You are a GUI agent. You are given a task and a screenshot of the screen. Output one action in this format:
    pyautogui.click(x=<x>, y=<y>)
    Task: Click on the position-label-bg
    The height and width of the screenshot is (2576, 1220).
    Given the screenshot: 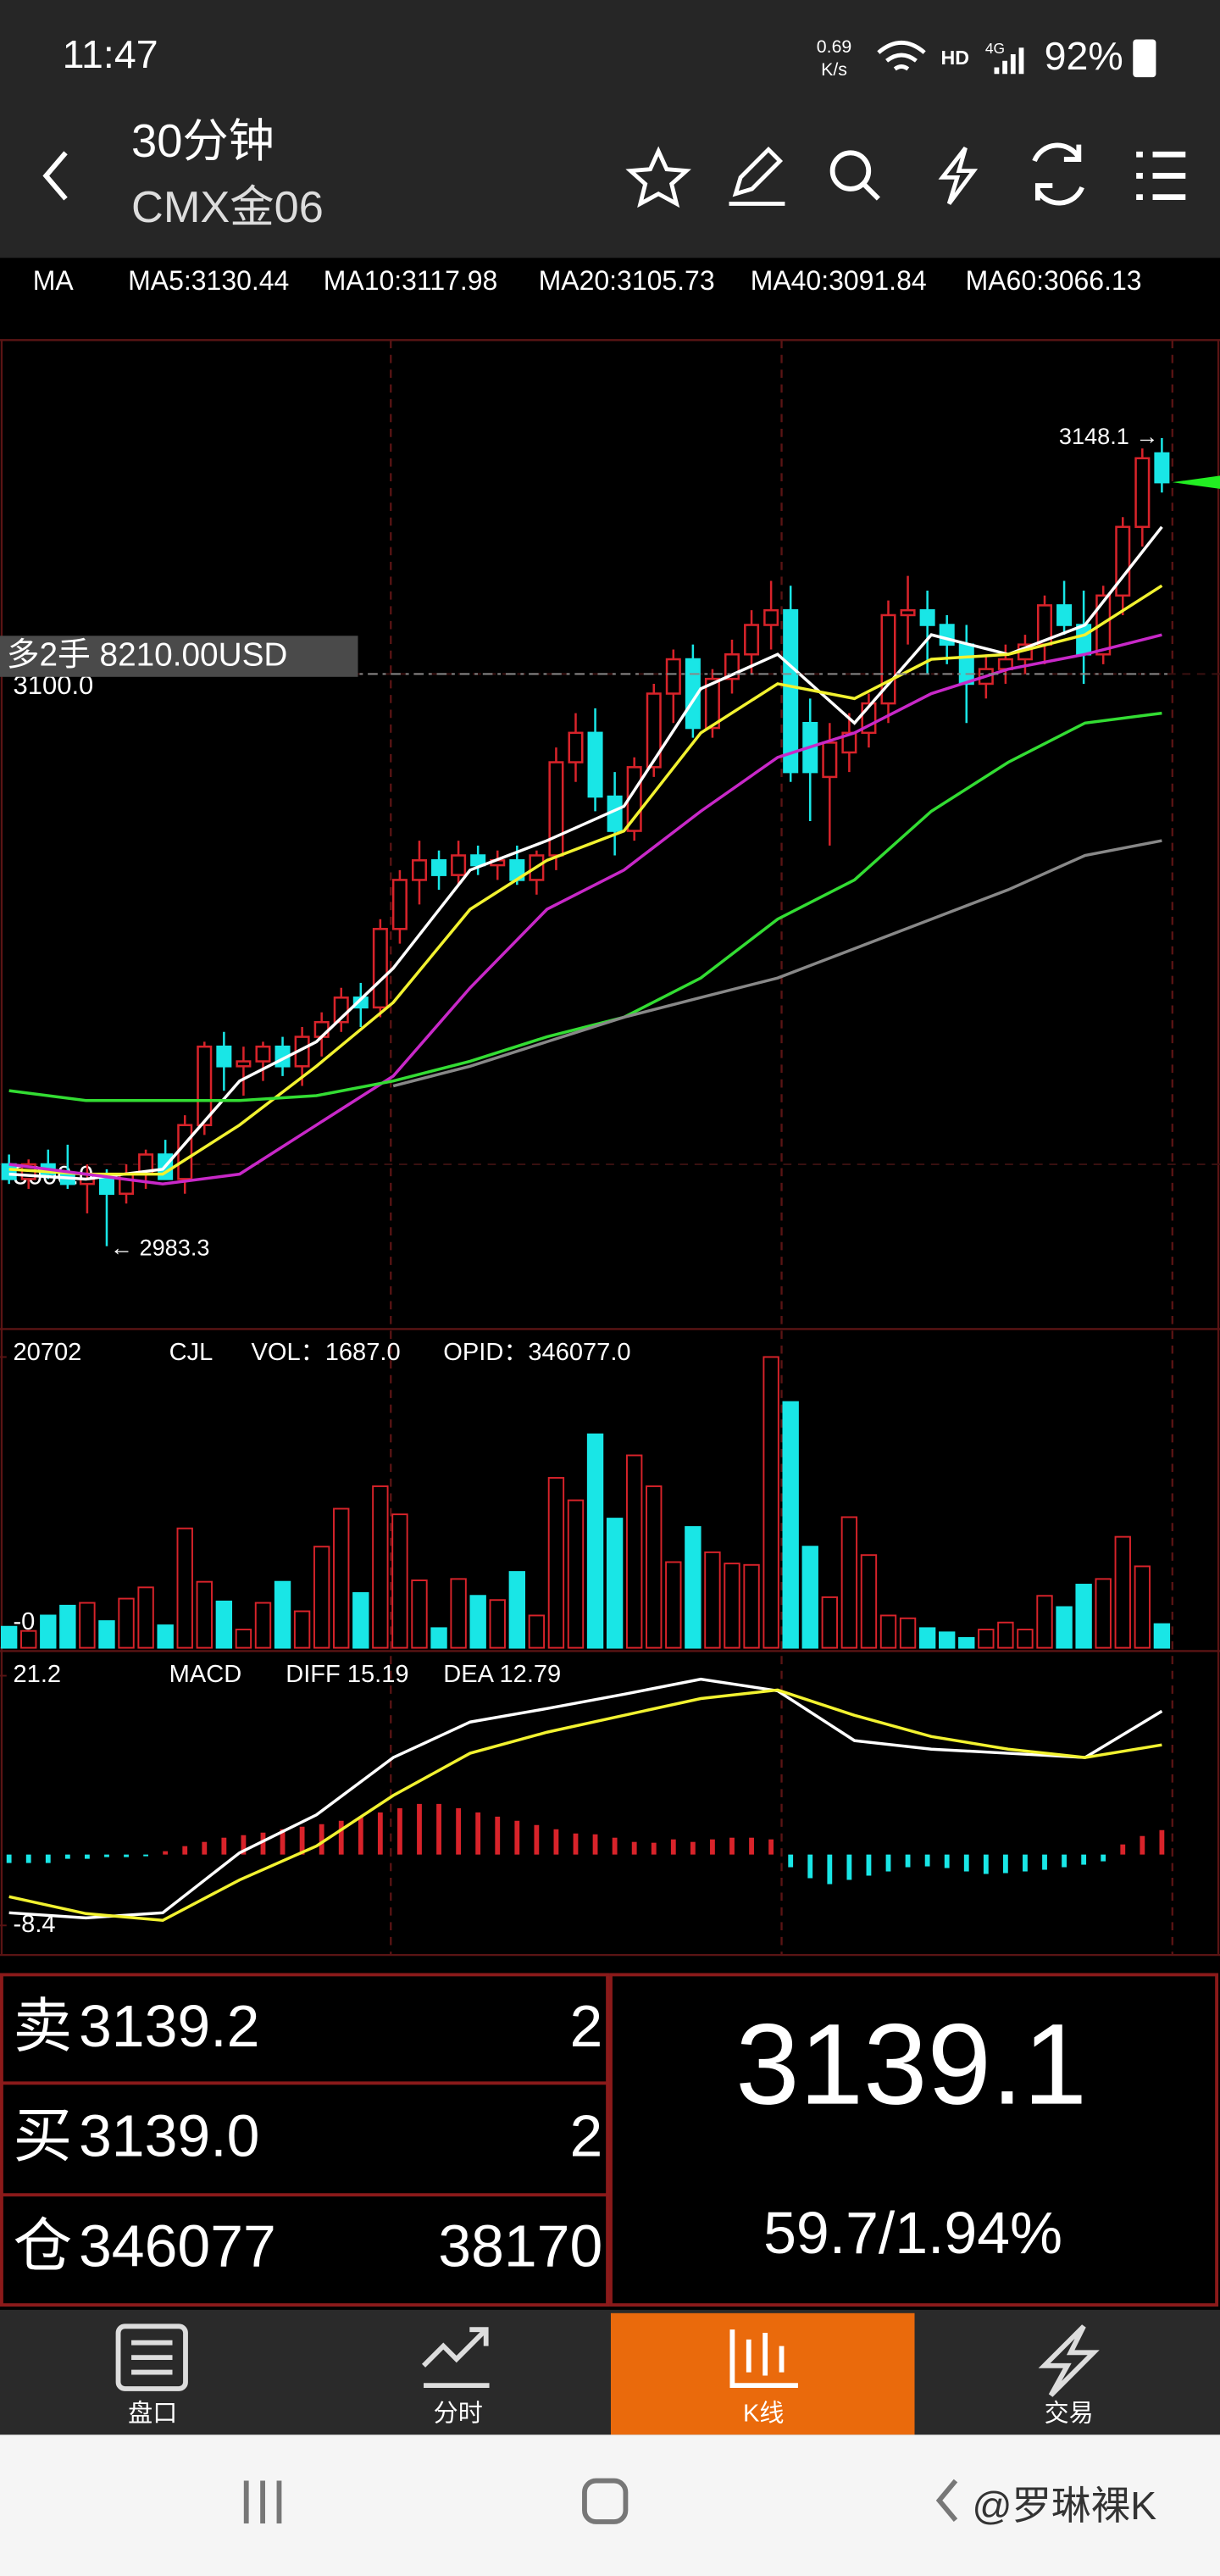 What is the action you would take?
    pyautogui.click(x=179, y=656)
    